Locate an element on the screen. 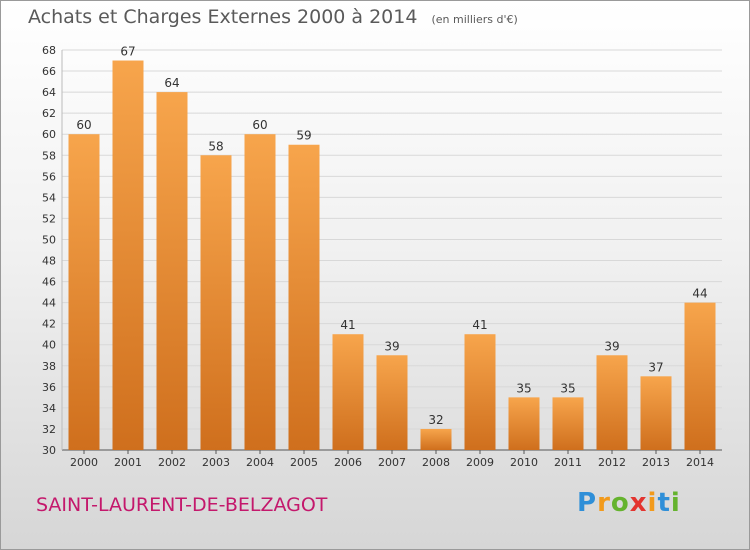 The image size is (750, 550). y-axis: 30 32 34 36 38 40 42 44 46 48 50 52 54 56 58 60 62 64 66 68 is located at coordinates (49, 250).